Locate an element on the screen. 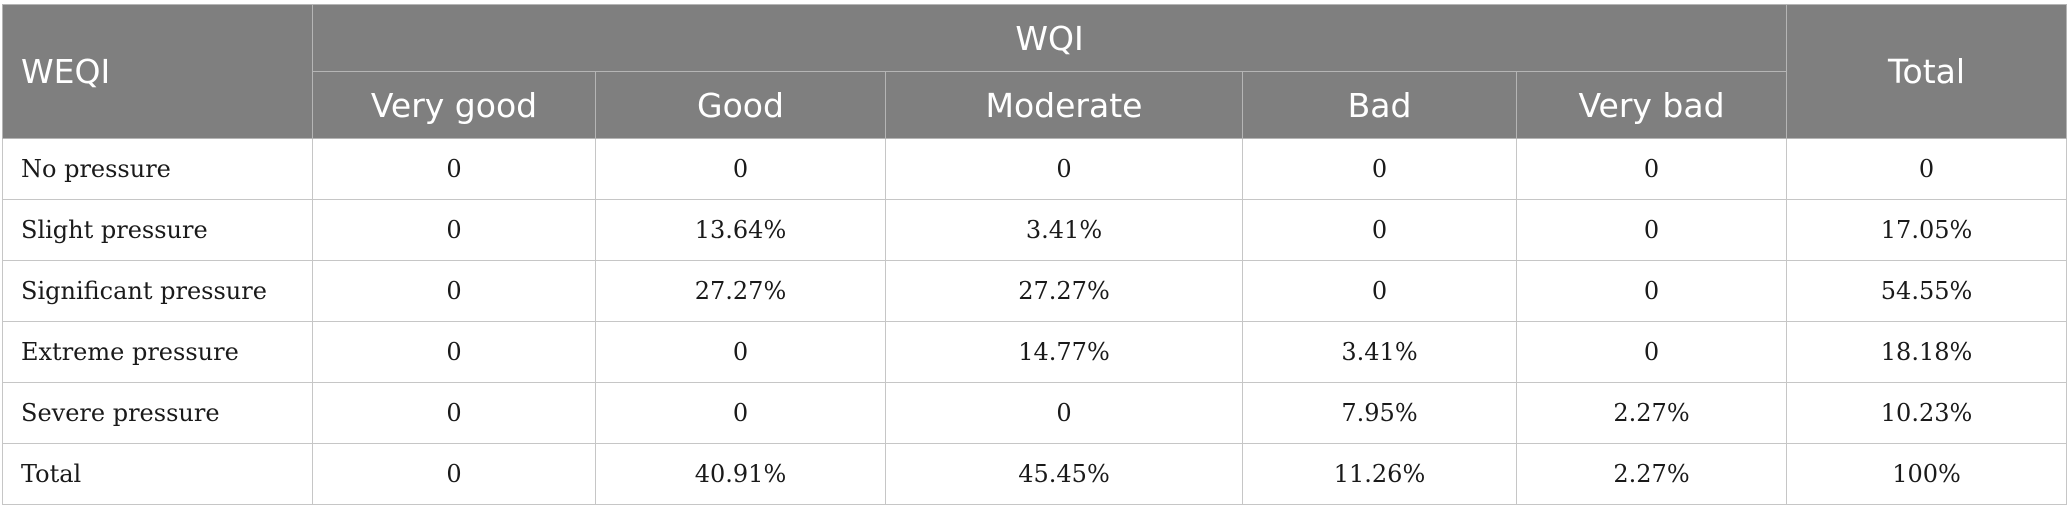  column-header: Very bad is located at coordinates (1651, 105).